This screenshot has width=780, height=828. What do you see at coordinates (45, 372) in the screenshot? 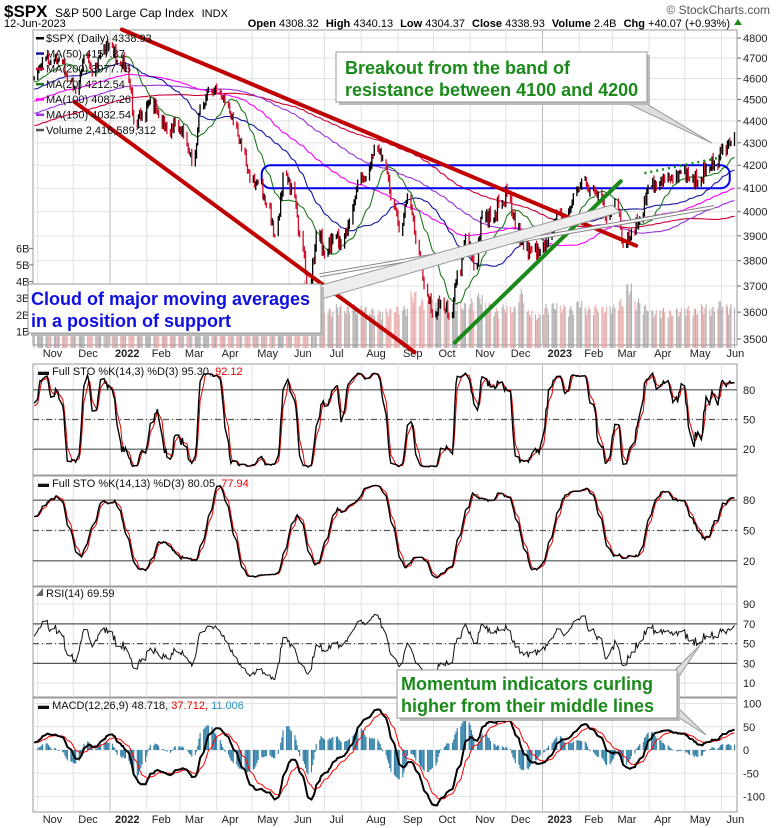
I see `legend-dash: ▬` at bounding box center [45, 372].